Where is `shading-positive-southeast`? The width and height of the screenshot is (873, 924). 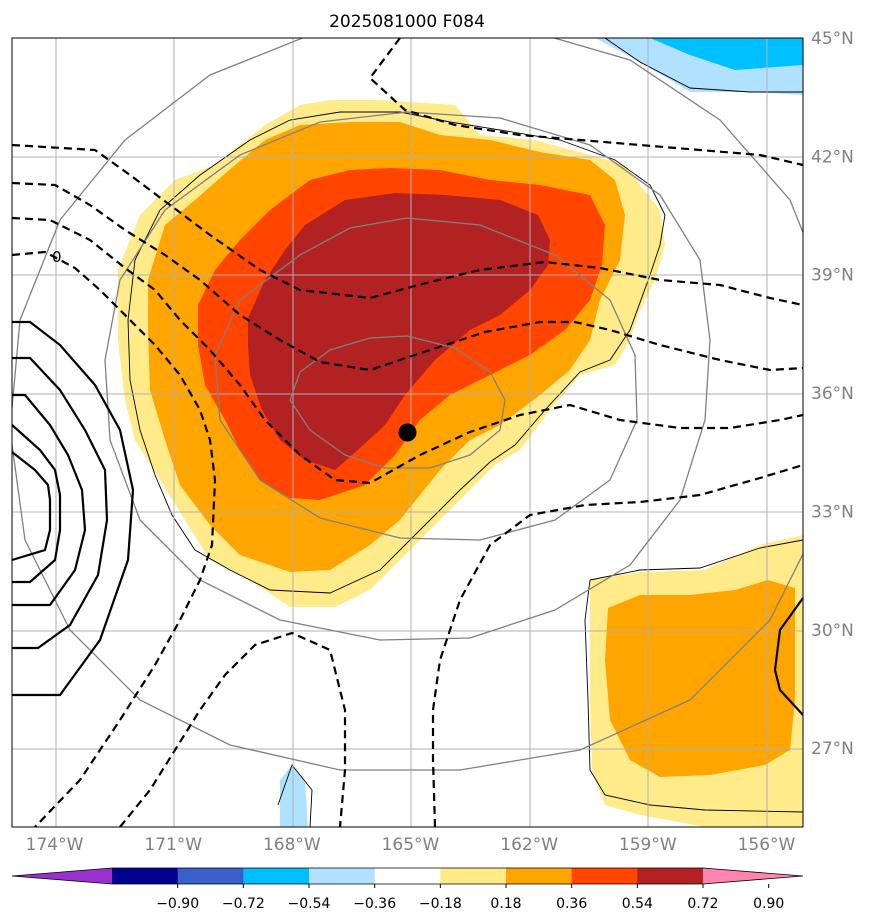 shading-positive-southeast is located at coordinates (696, 681).